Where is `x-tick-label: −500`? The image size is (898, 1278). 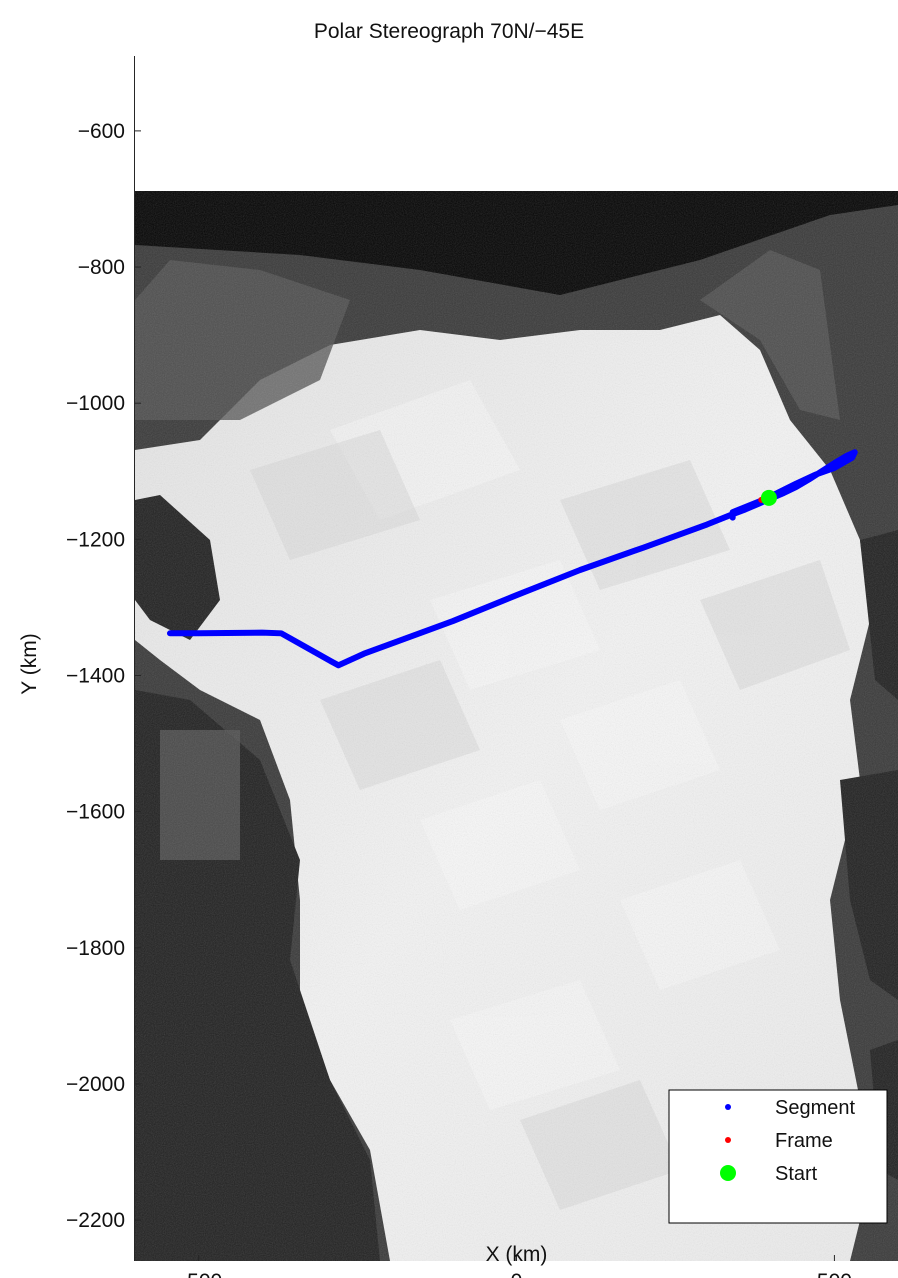
x-tick-label: −500 is located at coordinates (198, 1274).